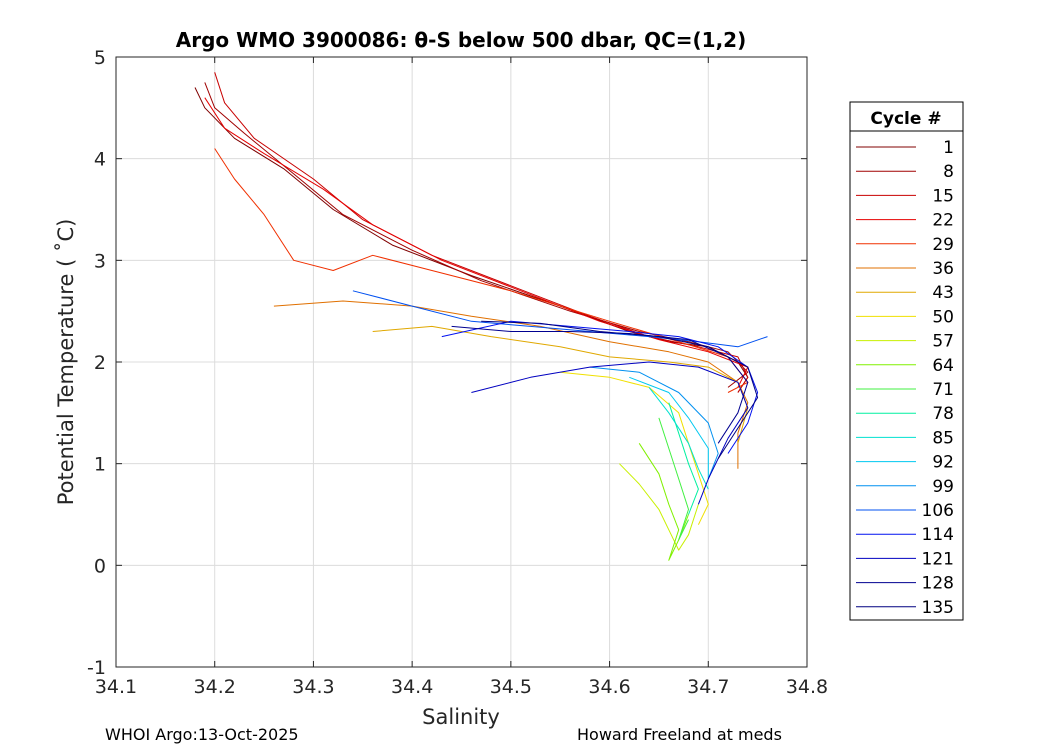  I want to click on legend-label: 106, so click(938, 511).